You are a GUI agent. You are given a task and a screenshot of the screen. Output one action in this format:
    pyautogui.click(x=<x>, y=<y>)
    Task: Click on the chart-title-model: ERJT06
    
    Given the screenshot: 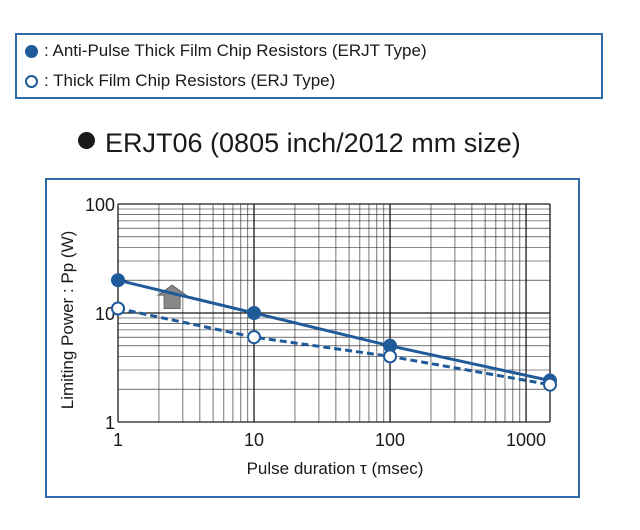 What is the action you would take?
    pyautogui.click(x=154, y=143)
    